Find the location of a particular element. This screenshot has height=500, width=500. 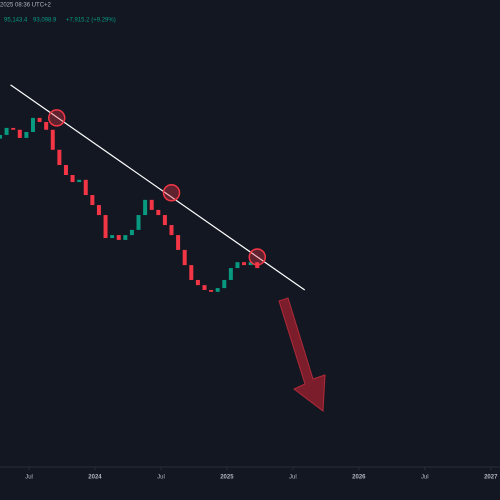

header-value: +7,915.2 (+9.29%) is located at coordinates (91, 21).